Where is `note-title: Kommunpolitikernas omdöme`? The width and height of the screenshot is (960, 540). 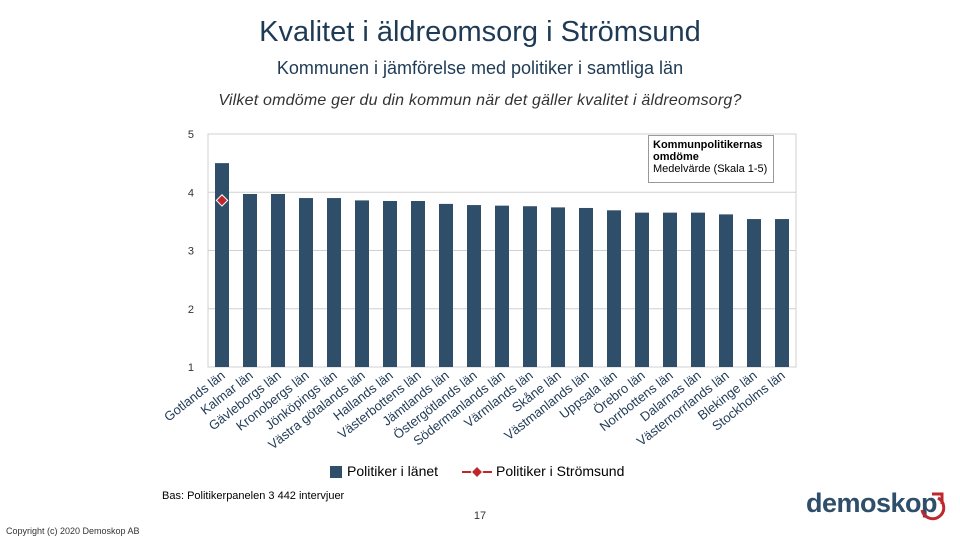 note-title: Kommunpolitikernas omdöme is located at coordinates (708, 151).